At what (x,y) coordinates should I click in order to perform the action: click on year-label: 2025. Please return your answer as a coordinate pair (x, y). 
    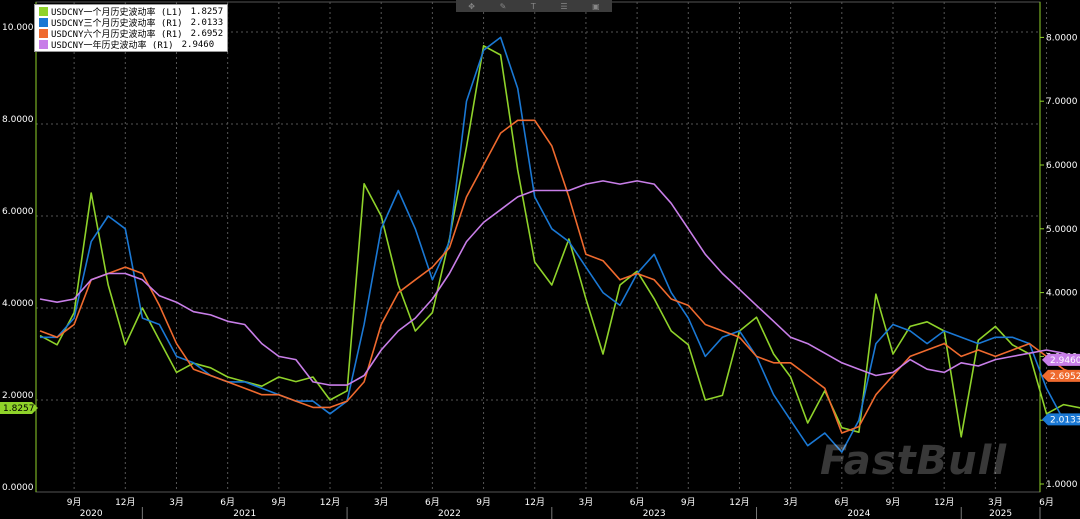
    Looking at the image, I should click on (1000, 514).